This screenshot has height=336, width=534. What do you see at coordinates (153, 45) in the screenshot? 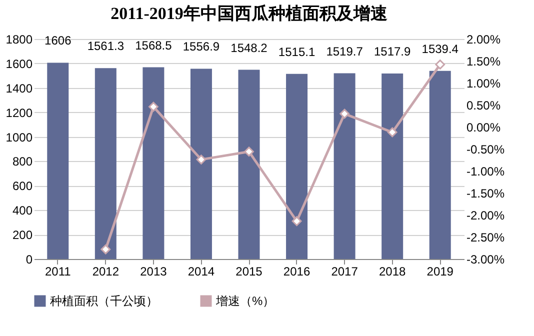
I see `data-label: 1568.5` at bounding box center [153, 45].